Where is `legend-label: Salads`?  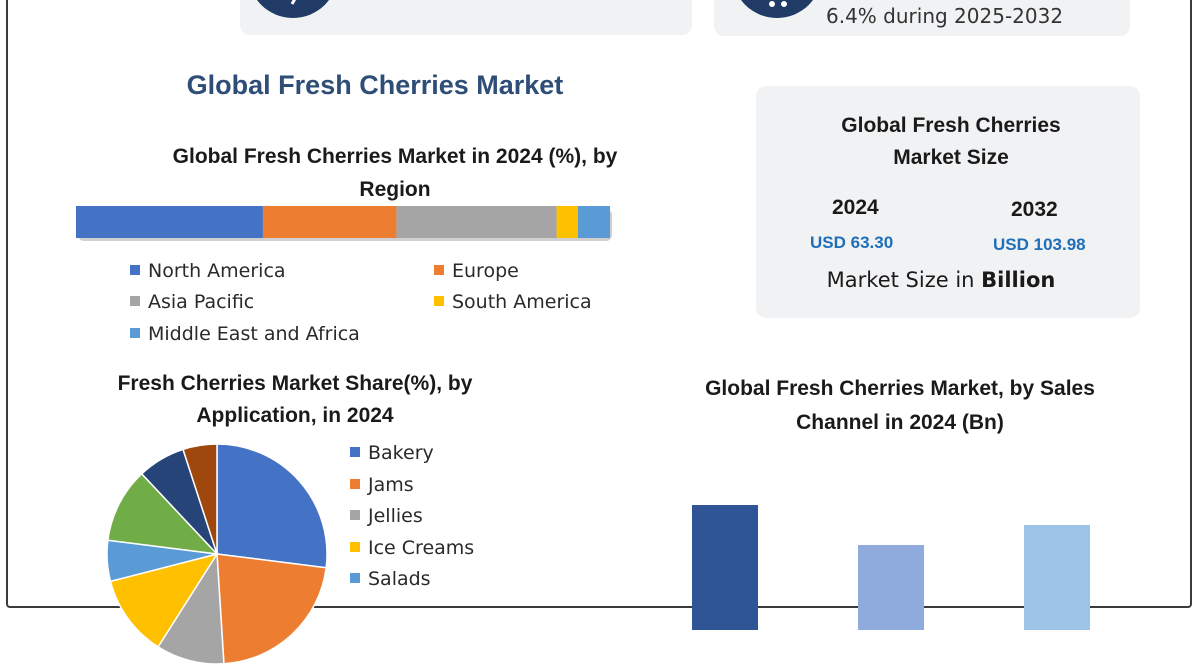
legend-label: Salads is located at coordinates (399, 579).